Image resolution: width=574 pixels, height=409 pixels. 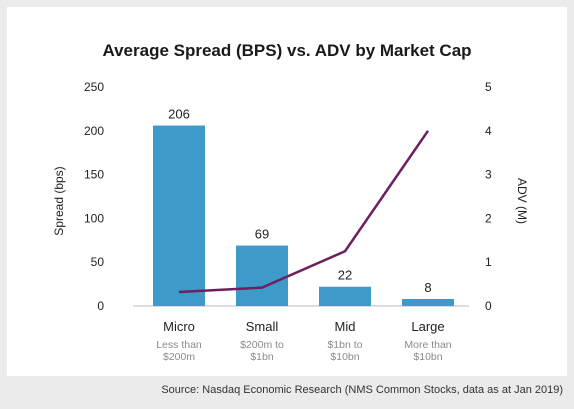 What do you see at coordinates (179, 326) in the screenshot?
I see `category-label: Micro` at bounding box center [179, 326].